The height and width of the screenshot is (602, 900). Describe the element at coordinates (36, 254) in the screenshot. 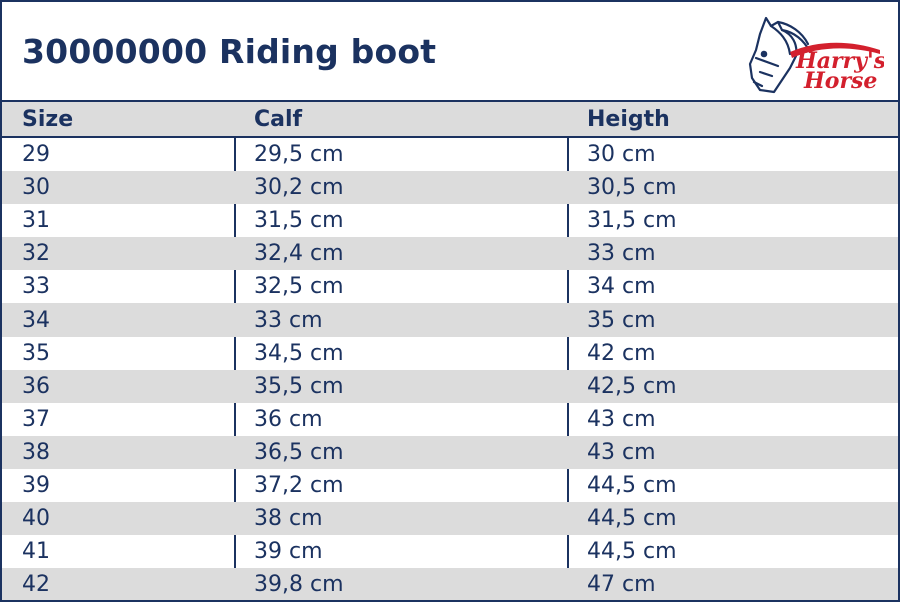

I see `cell-size: 32` at that location.